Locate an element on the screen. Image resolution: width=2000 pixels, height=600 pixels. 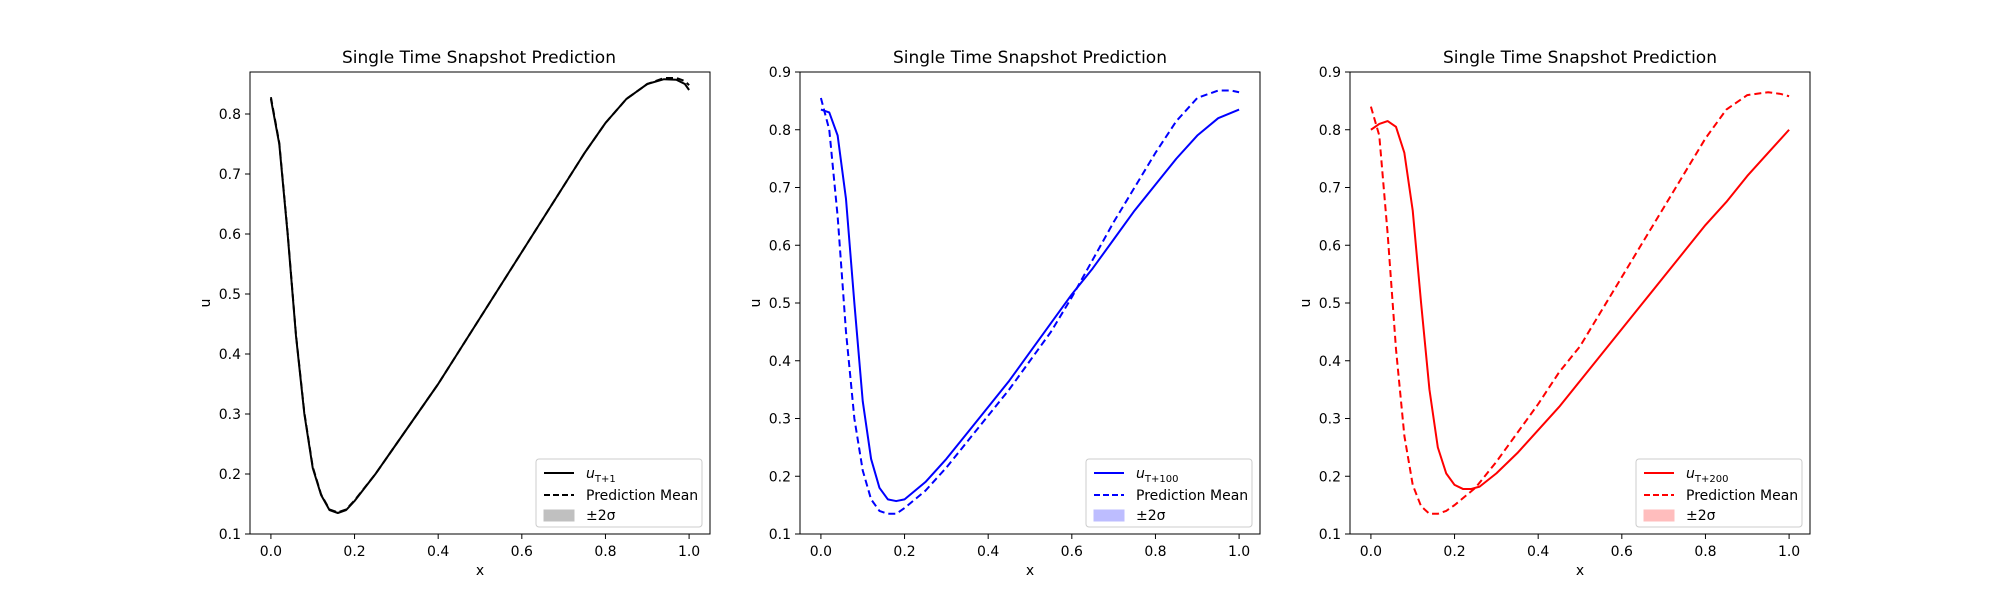
panel-3-ylabel: u is located at coordinates (1306, 303).